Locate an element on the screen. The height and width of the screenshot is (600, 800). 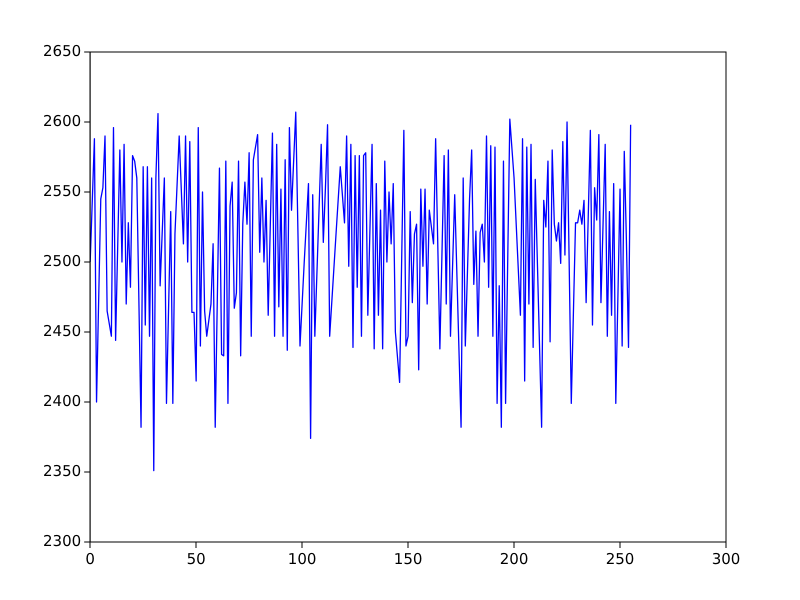
y-tick-label: 2350 is located at coordinates (62, 471).